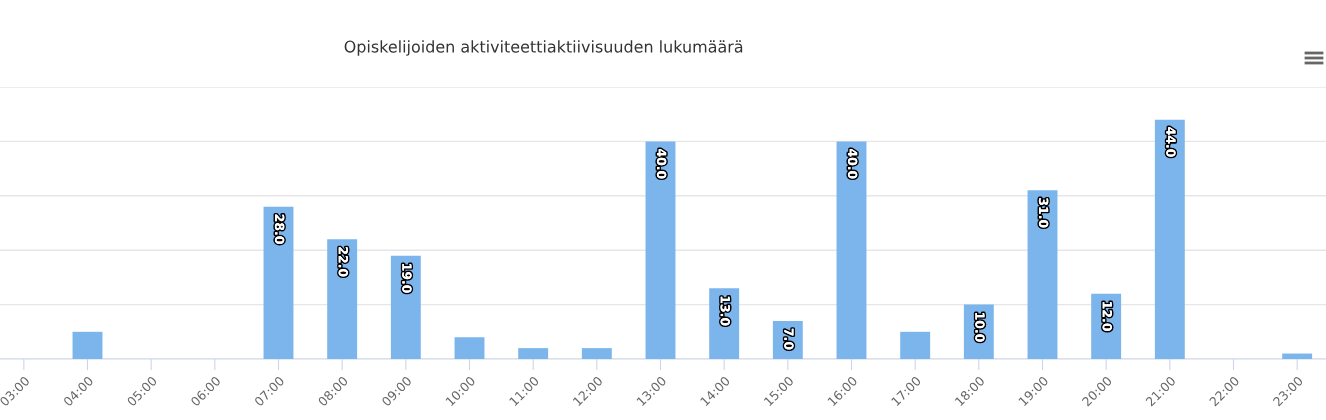 The width and height of the screenshot is (1326, 420). Describe the element at coordinates (1043, 213) in the screenshot. I see `data-label: 31.0` at that location.